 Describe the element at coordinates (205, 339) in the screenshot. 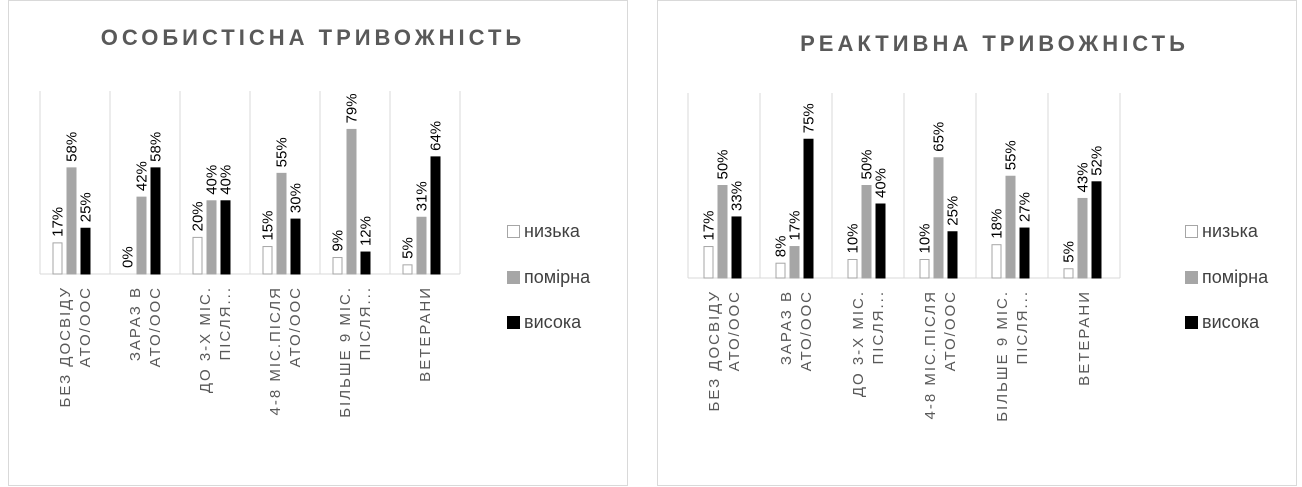

I see `category-tick-label: ДО 3-Х МІС.` at that location.